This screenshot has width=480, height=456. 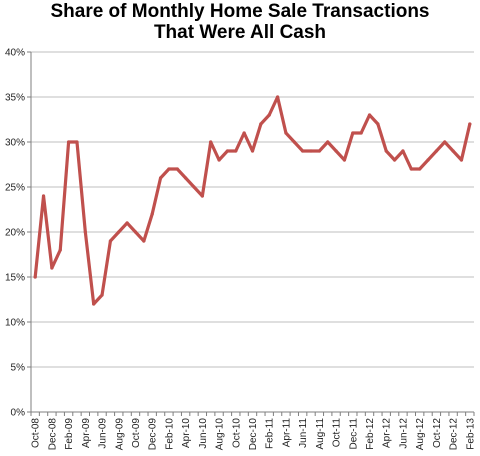 I want to click on x-tick-label: Oct-12, so click(x=437, y=433).